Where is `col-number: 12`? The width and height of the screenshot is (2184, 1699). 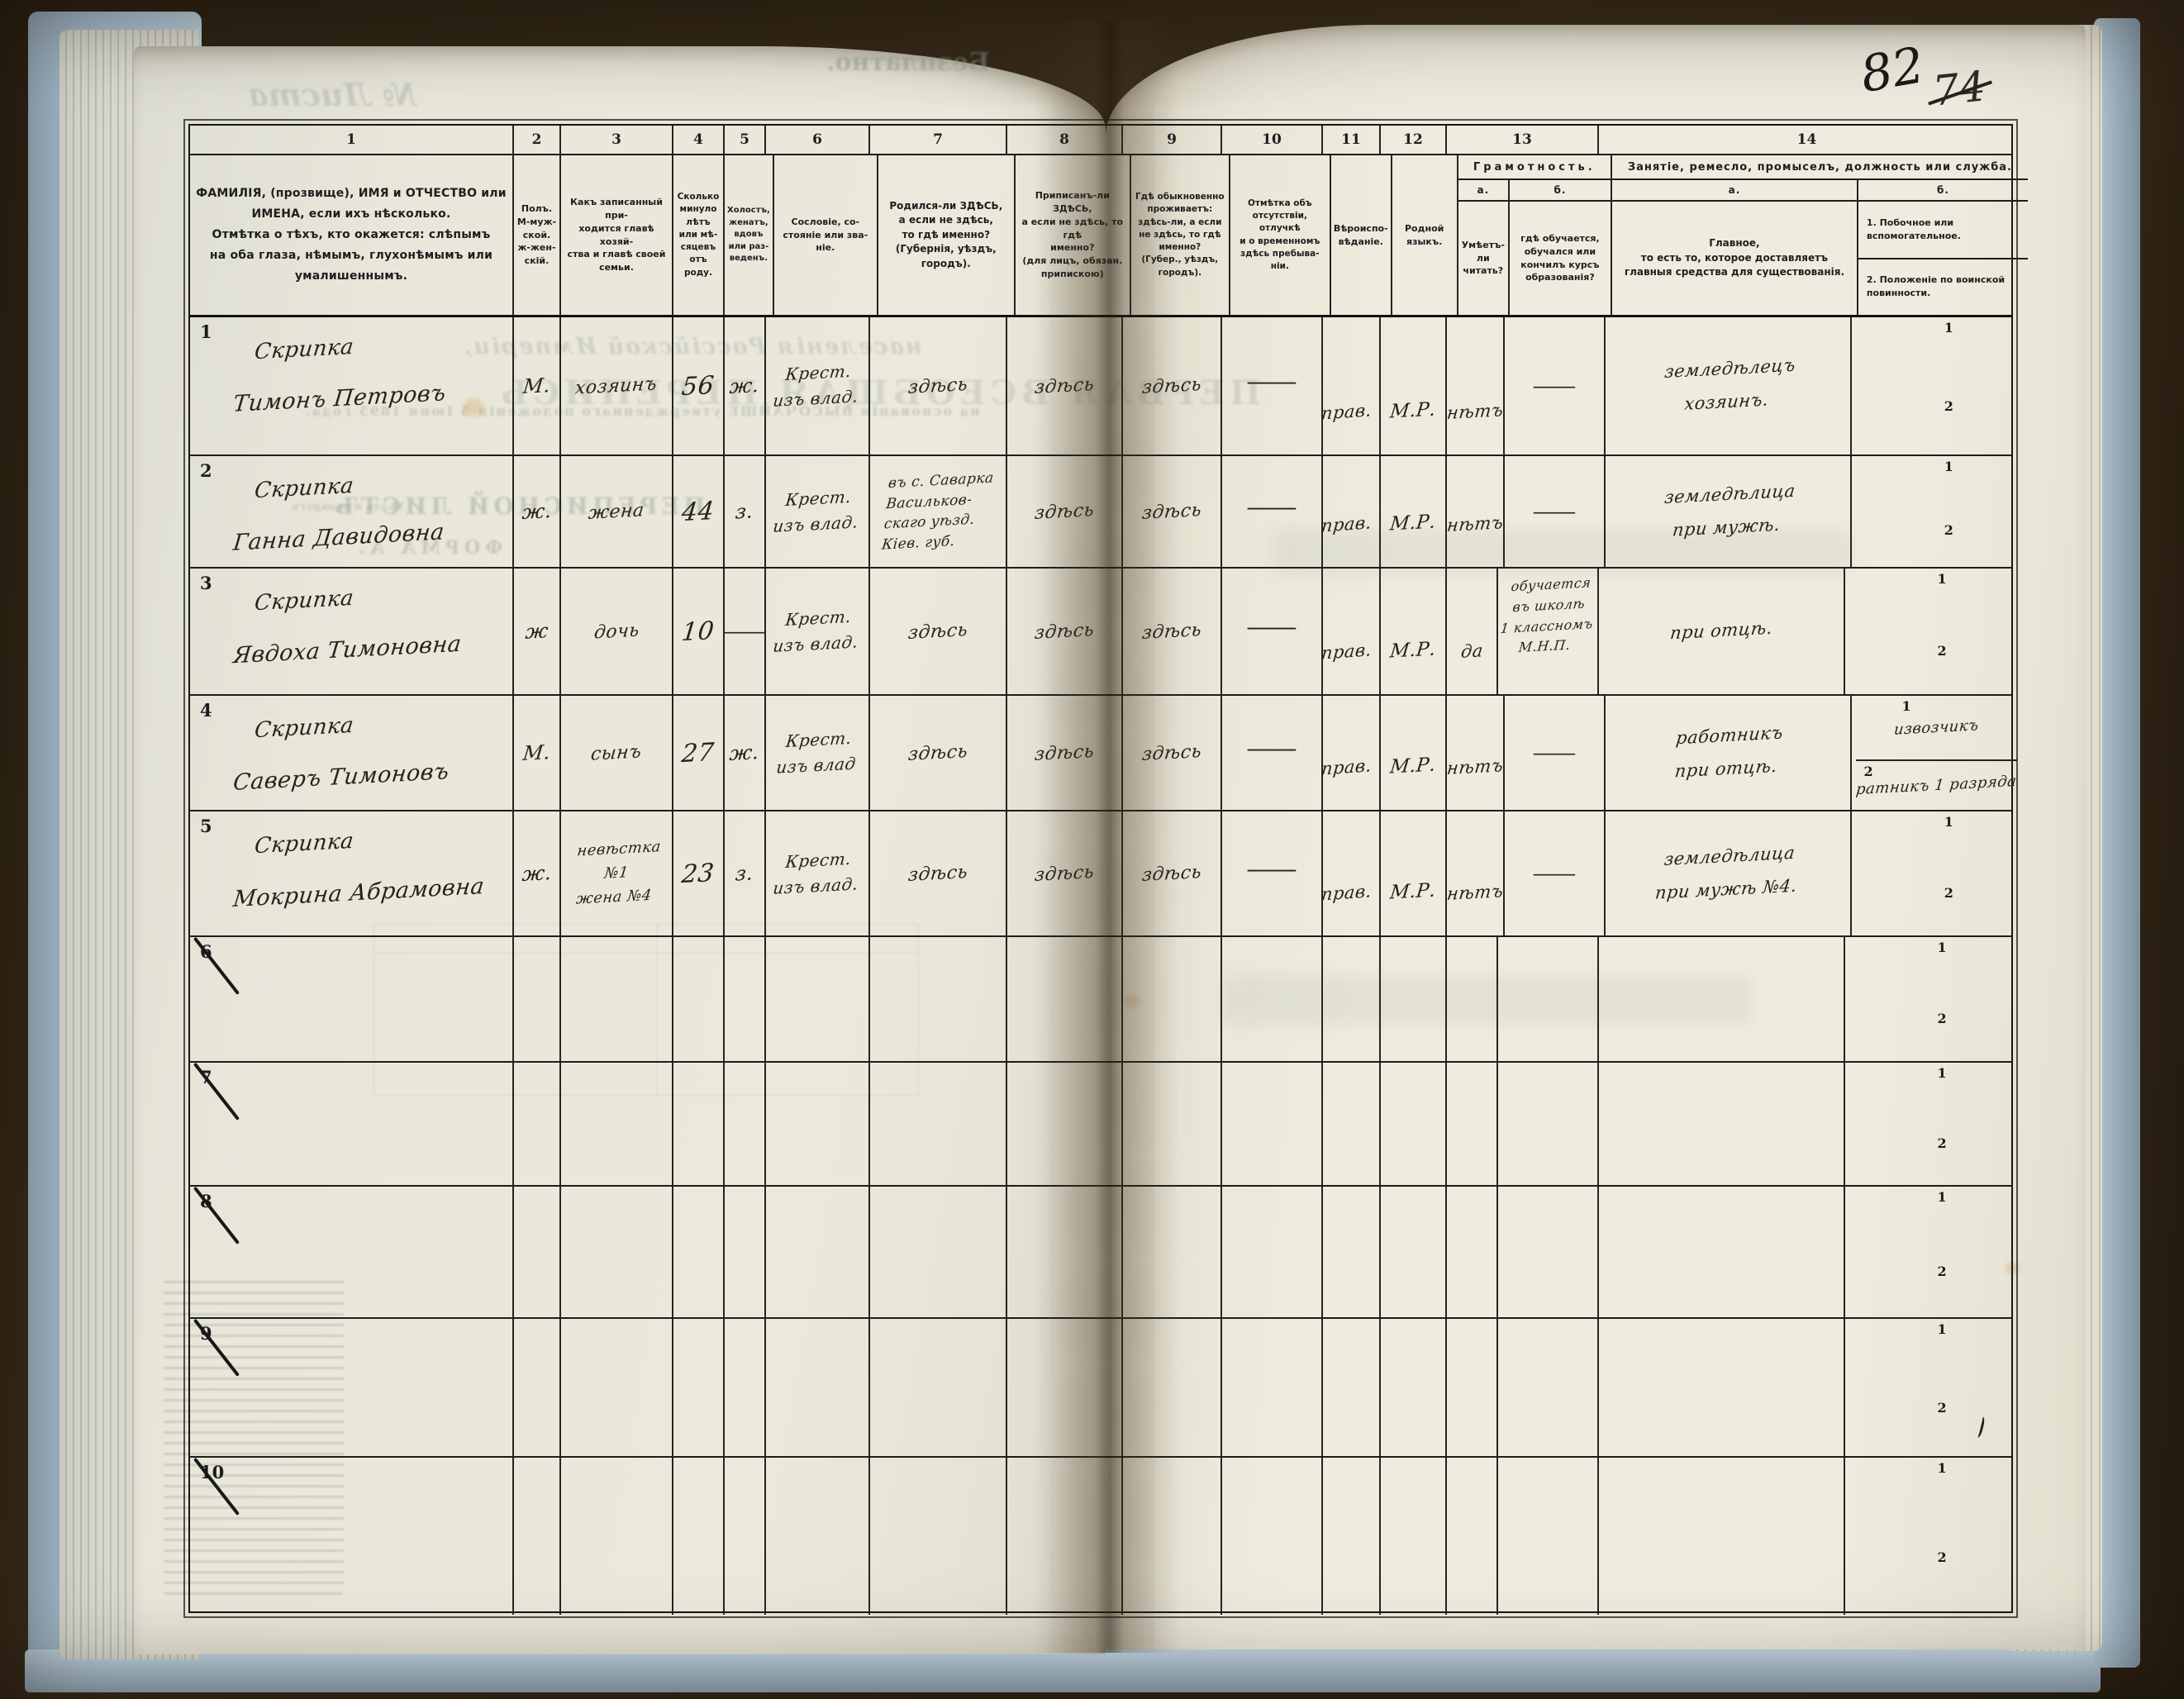 col-number: 12 is located at coordinates (1414, 140).